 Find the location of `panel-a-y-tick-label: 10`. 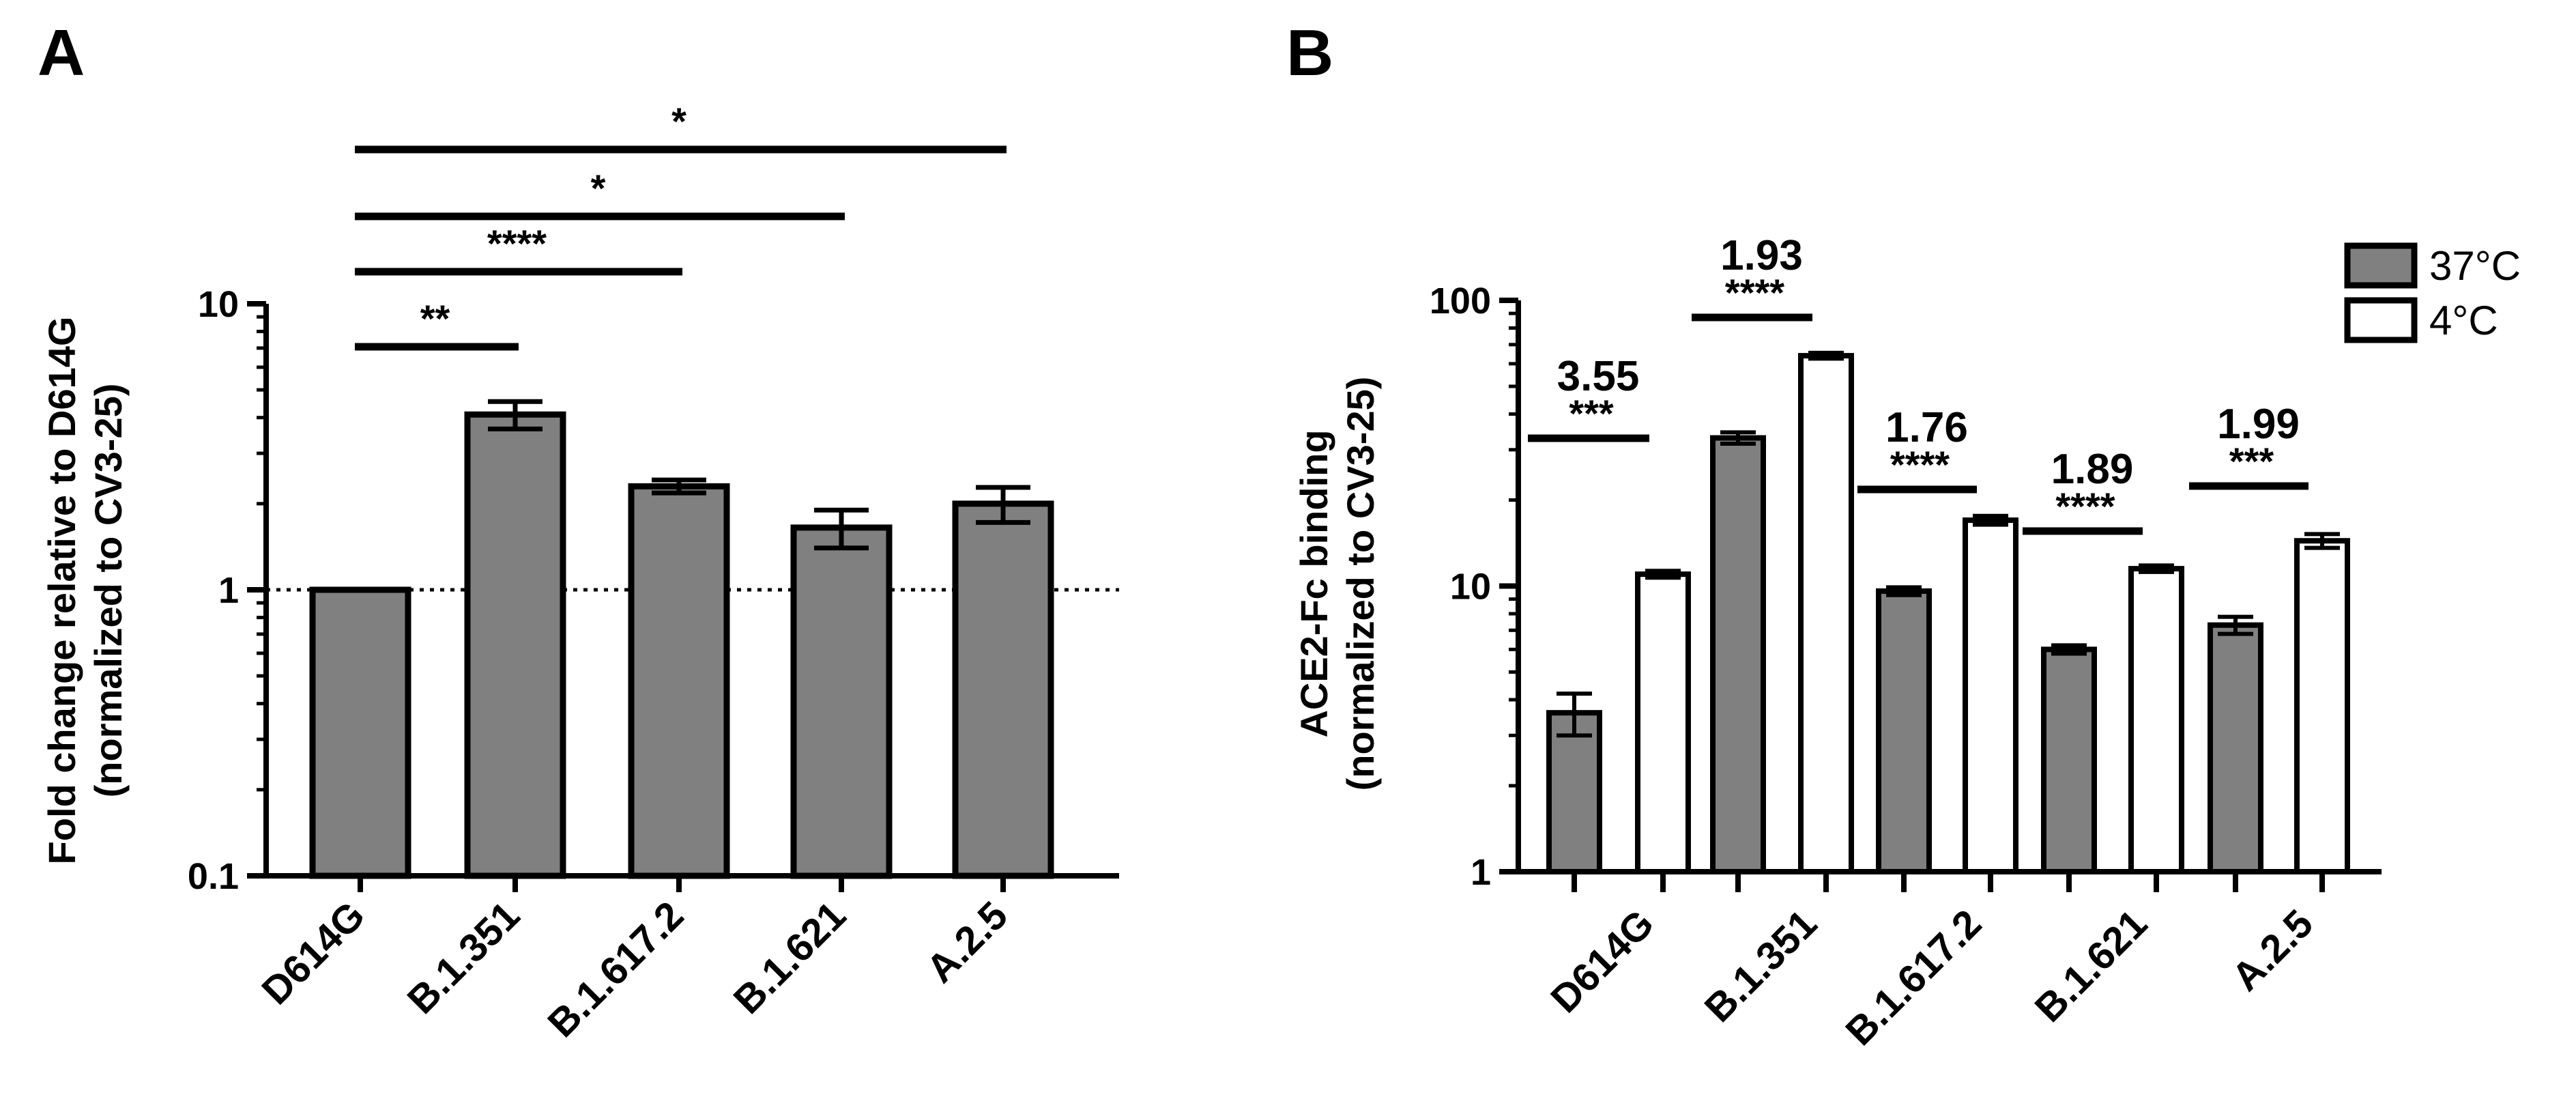

panel-a-y-tick-label: 10 is located at coordinates (218, 305).